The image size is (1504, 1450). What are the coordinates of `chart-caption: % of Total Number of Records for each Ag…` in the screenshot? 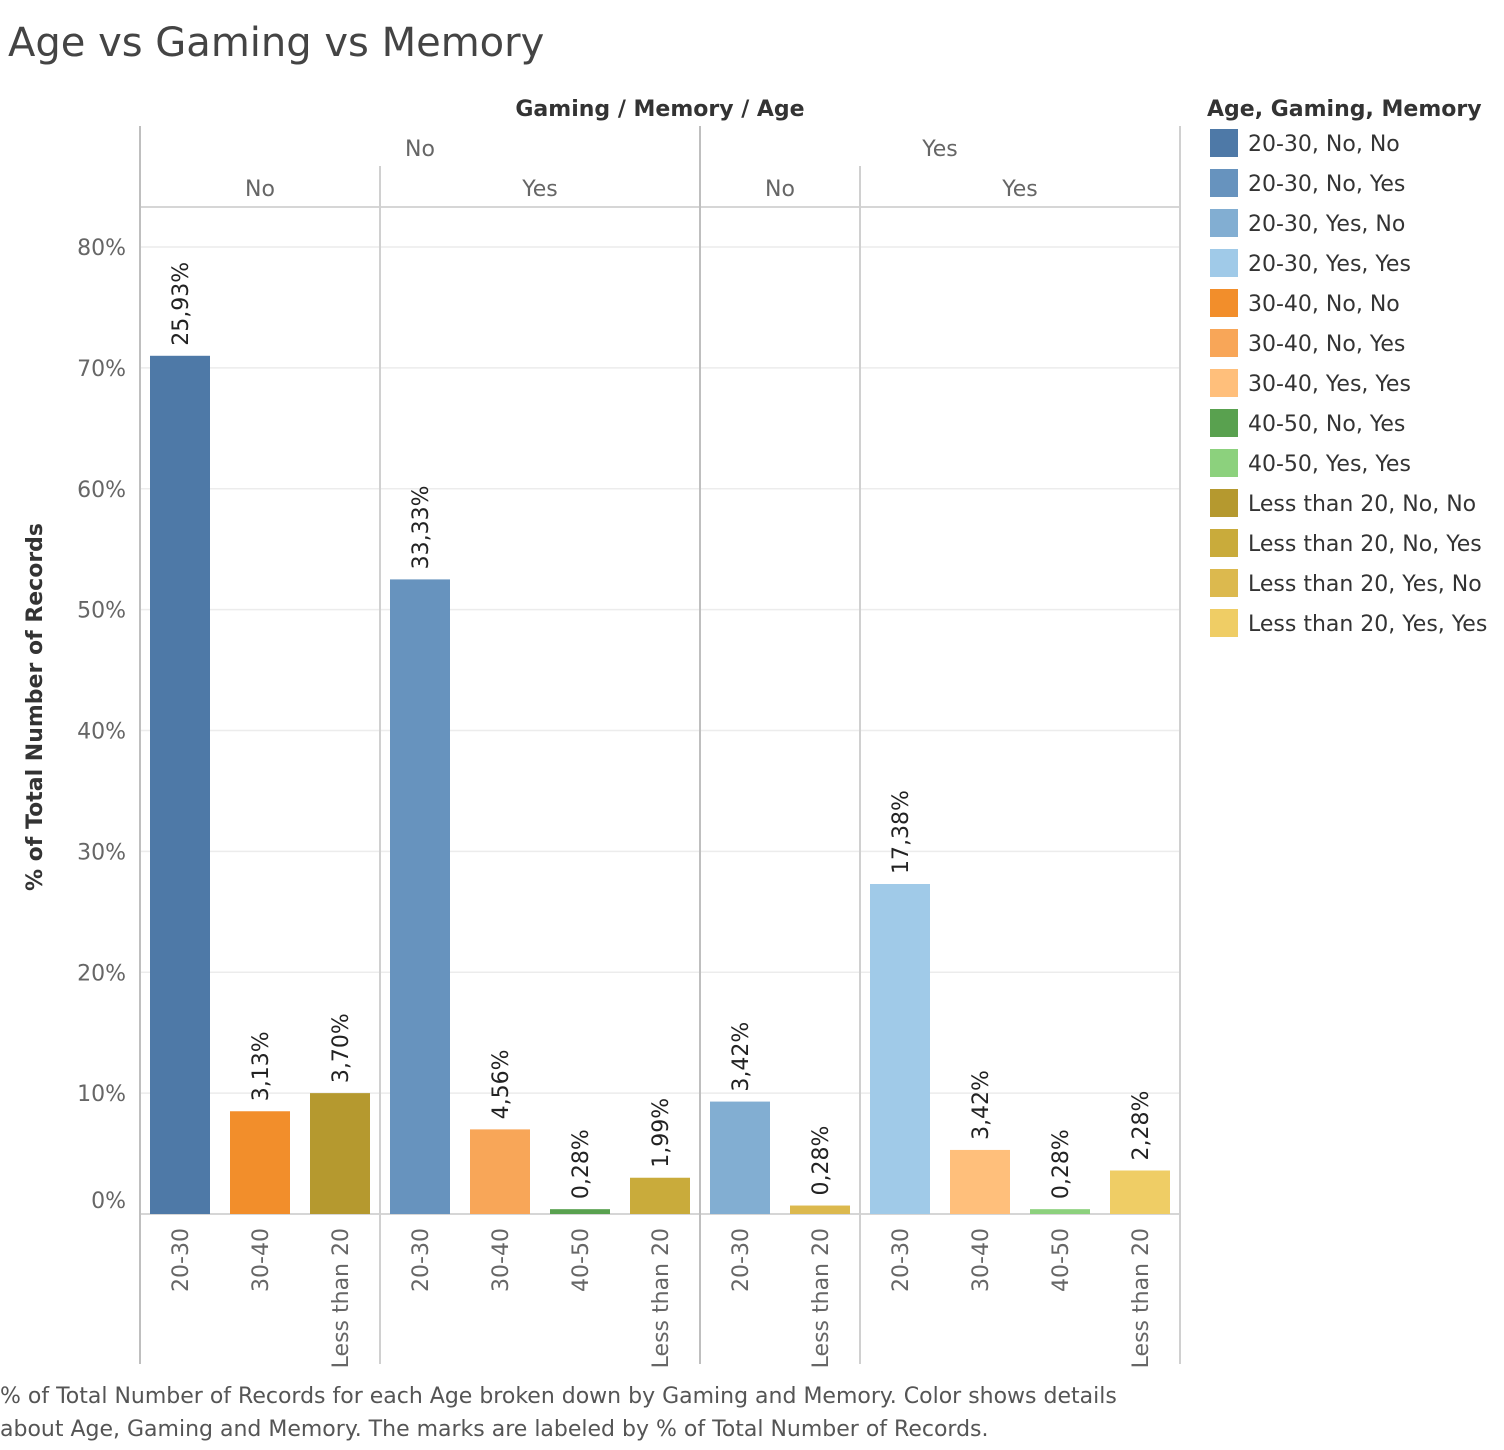 It's located at (558, 1413).